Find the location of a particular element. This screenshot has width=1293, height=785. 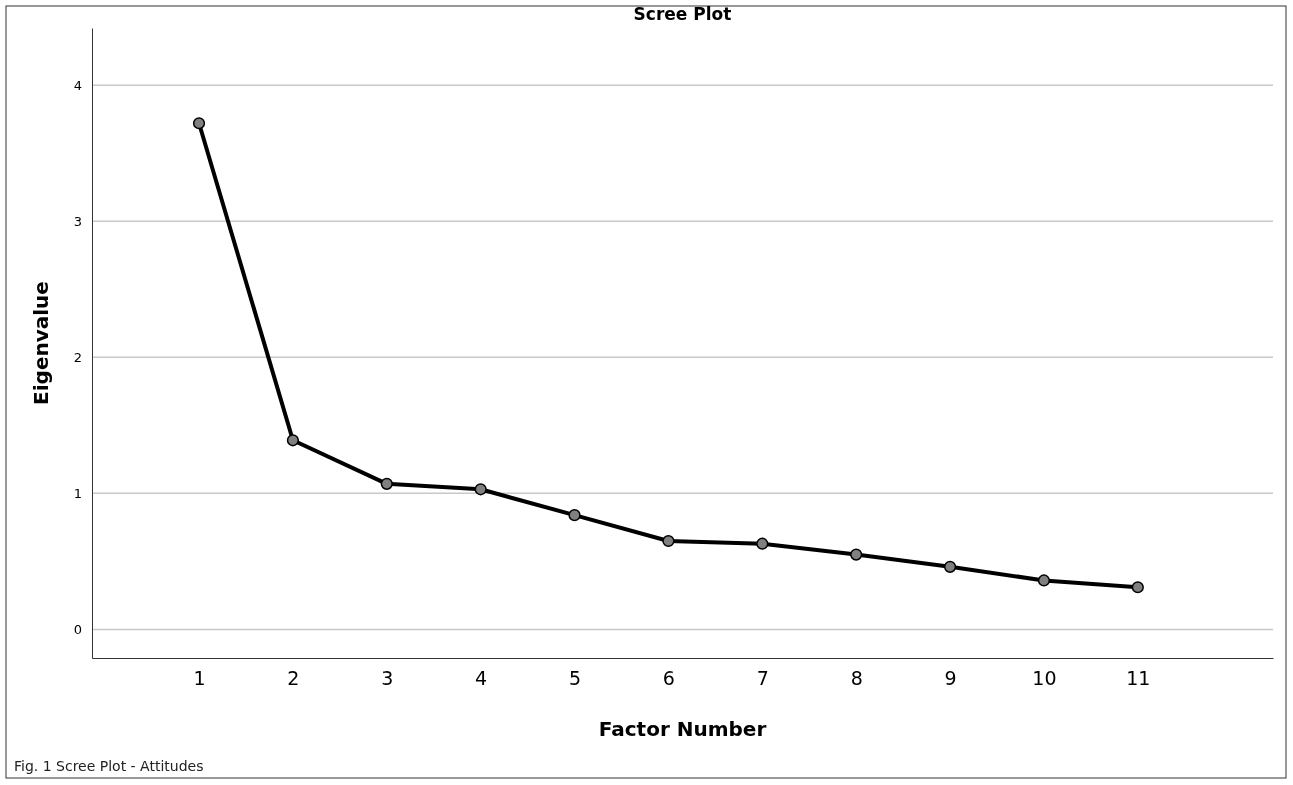

y-tick-label: 2 is located at coordinates (77, 357).